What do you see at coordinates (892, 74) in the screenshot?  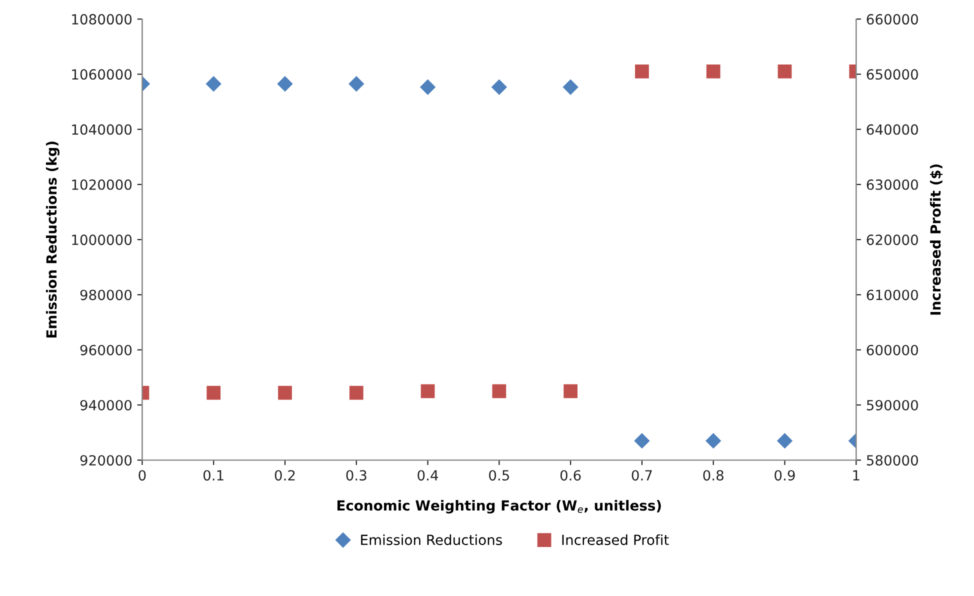 I see `y2-tick-label: 650000` at bounding box center [892, 74].